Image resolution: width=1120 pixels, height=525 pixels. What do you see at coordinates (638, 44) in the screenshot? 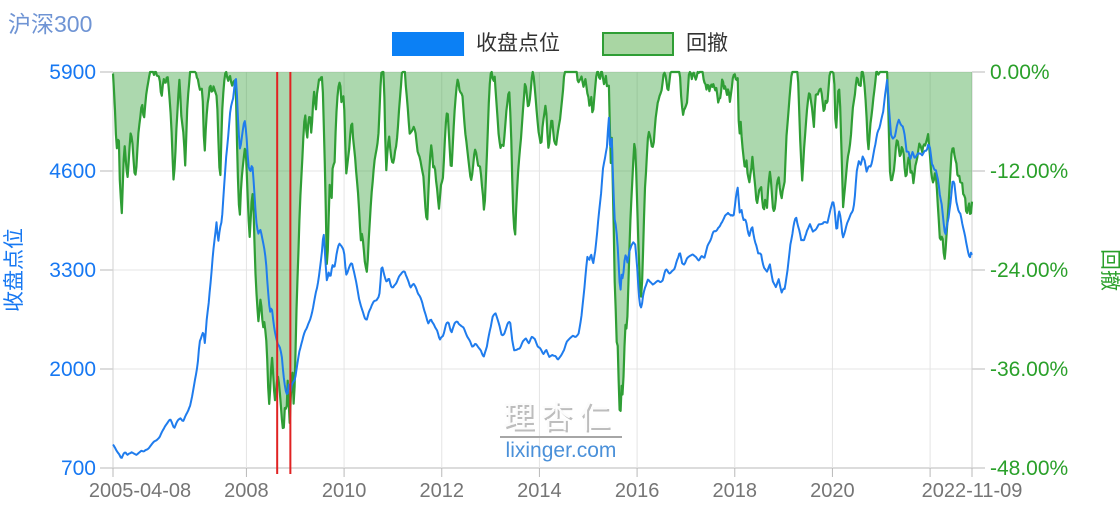
I see `drawdown-series-swatch` at bounding box center [638, 44].